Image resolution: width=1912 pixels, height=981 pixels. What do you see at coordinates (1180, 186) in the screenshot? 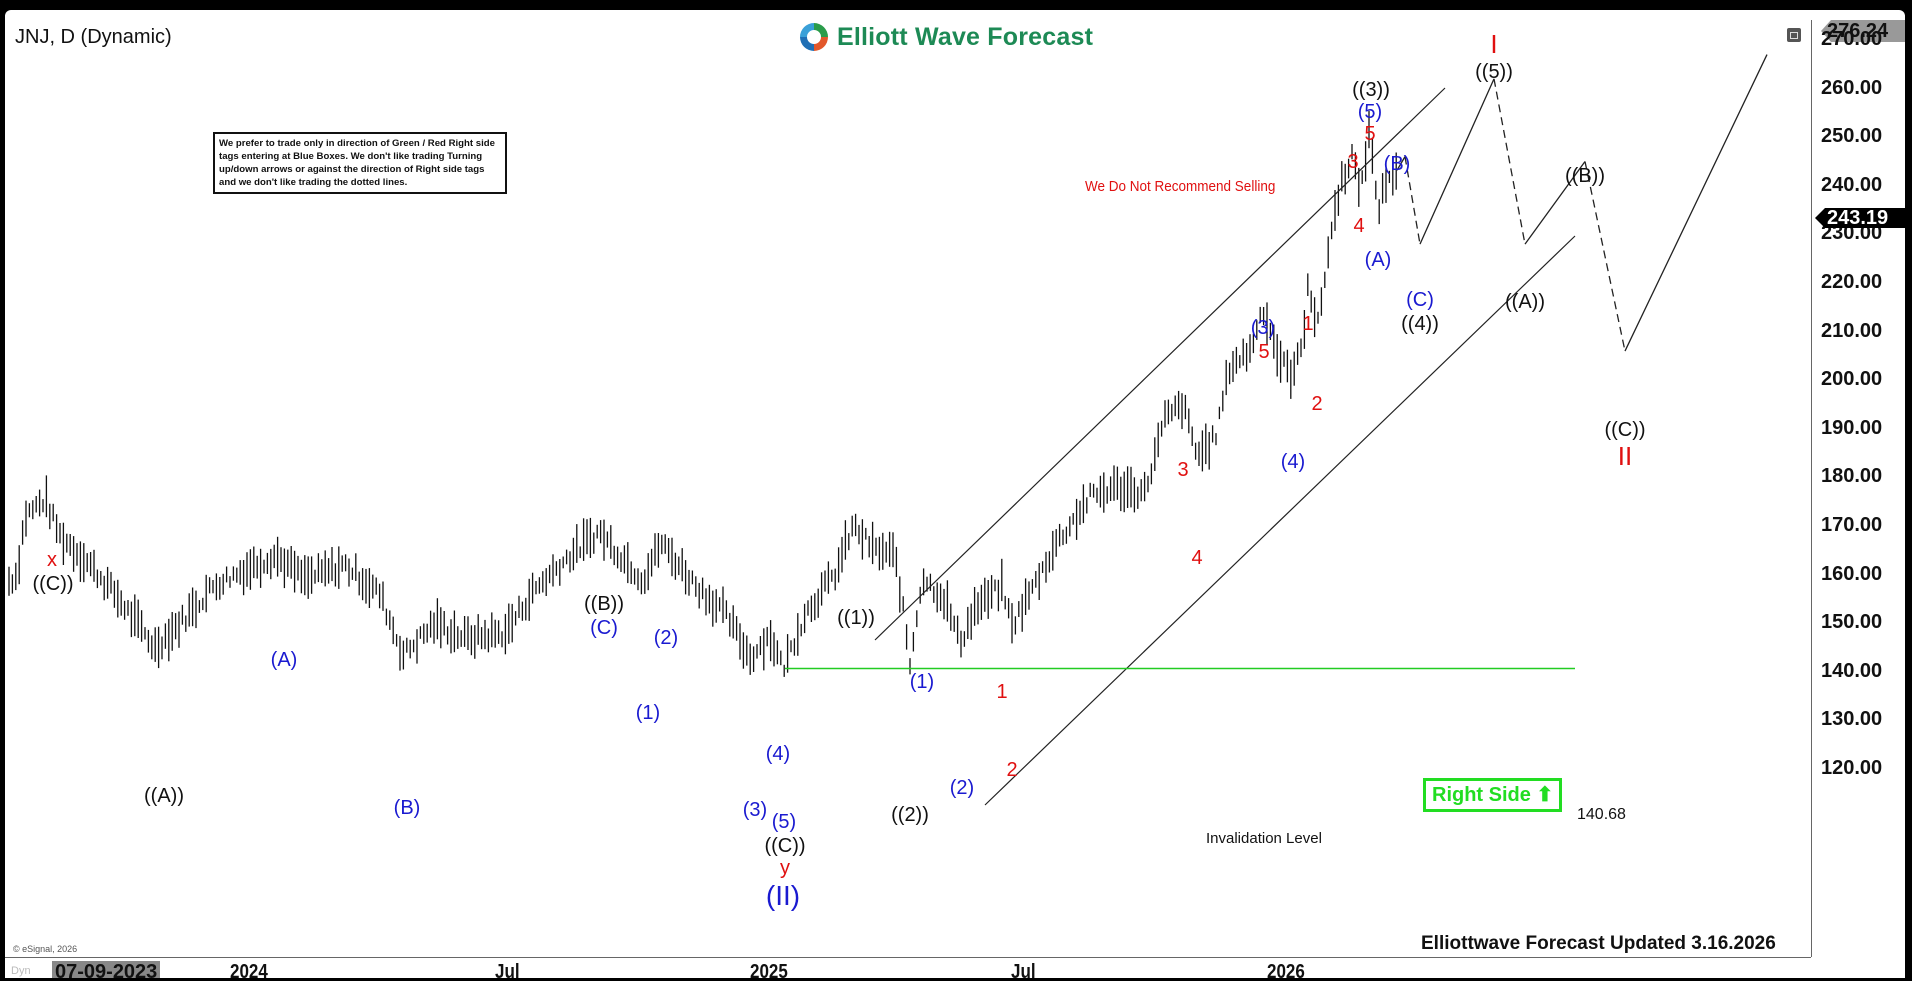
I see `not-selling-note: We Do Not Recommend Selling` at bounding box center [1180, 186].